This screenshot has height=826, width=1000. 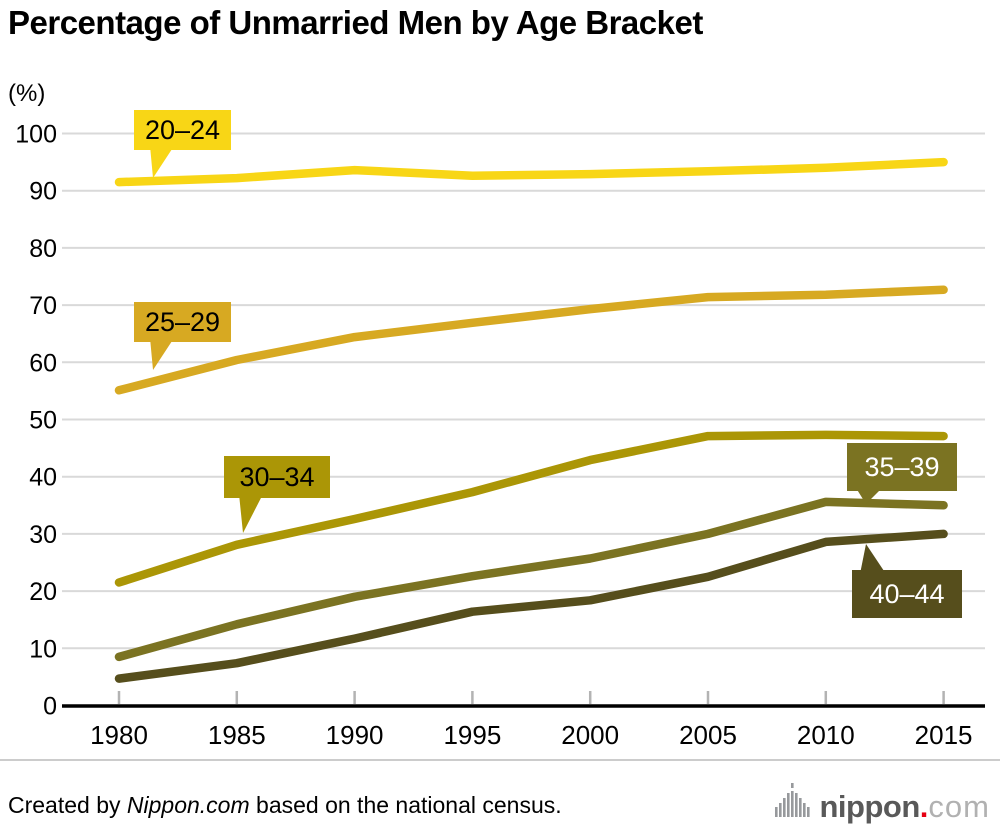 I want to click on nippon-logo: nippon. com, so click(x=882, y=802).